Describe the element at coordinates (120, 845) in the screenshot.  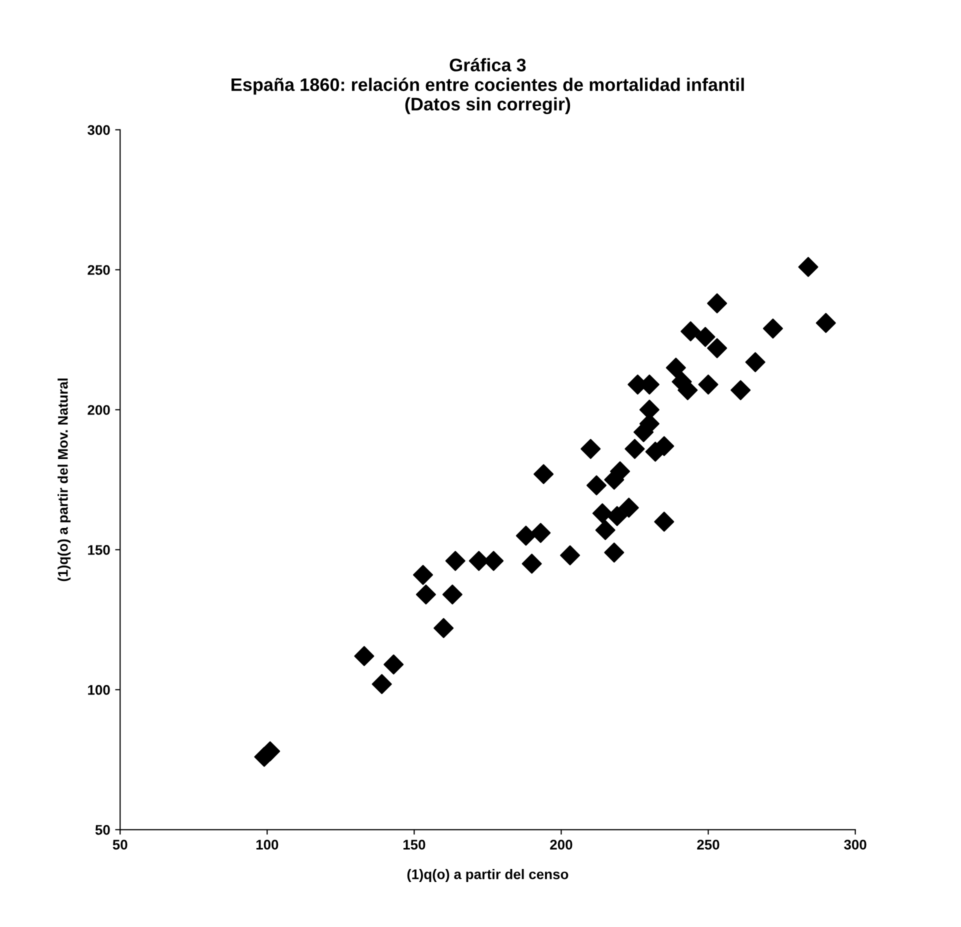
I see `x-tick-label: 50` at that location.